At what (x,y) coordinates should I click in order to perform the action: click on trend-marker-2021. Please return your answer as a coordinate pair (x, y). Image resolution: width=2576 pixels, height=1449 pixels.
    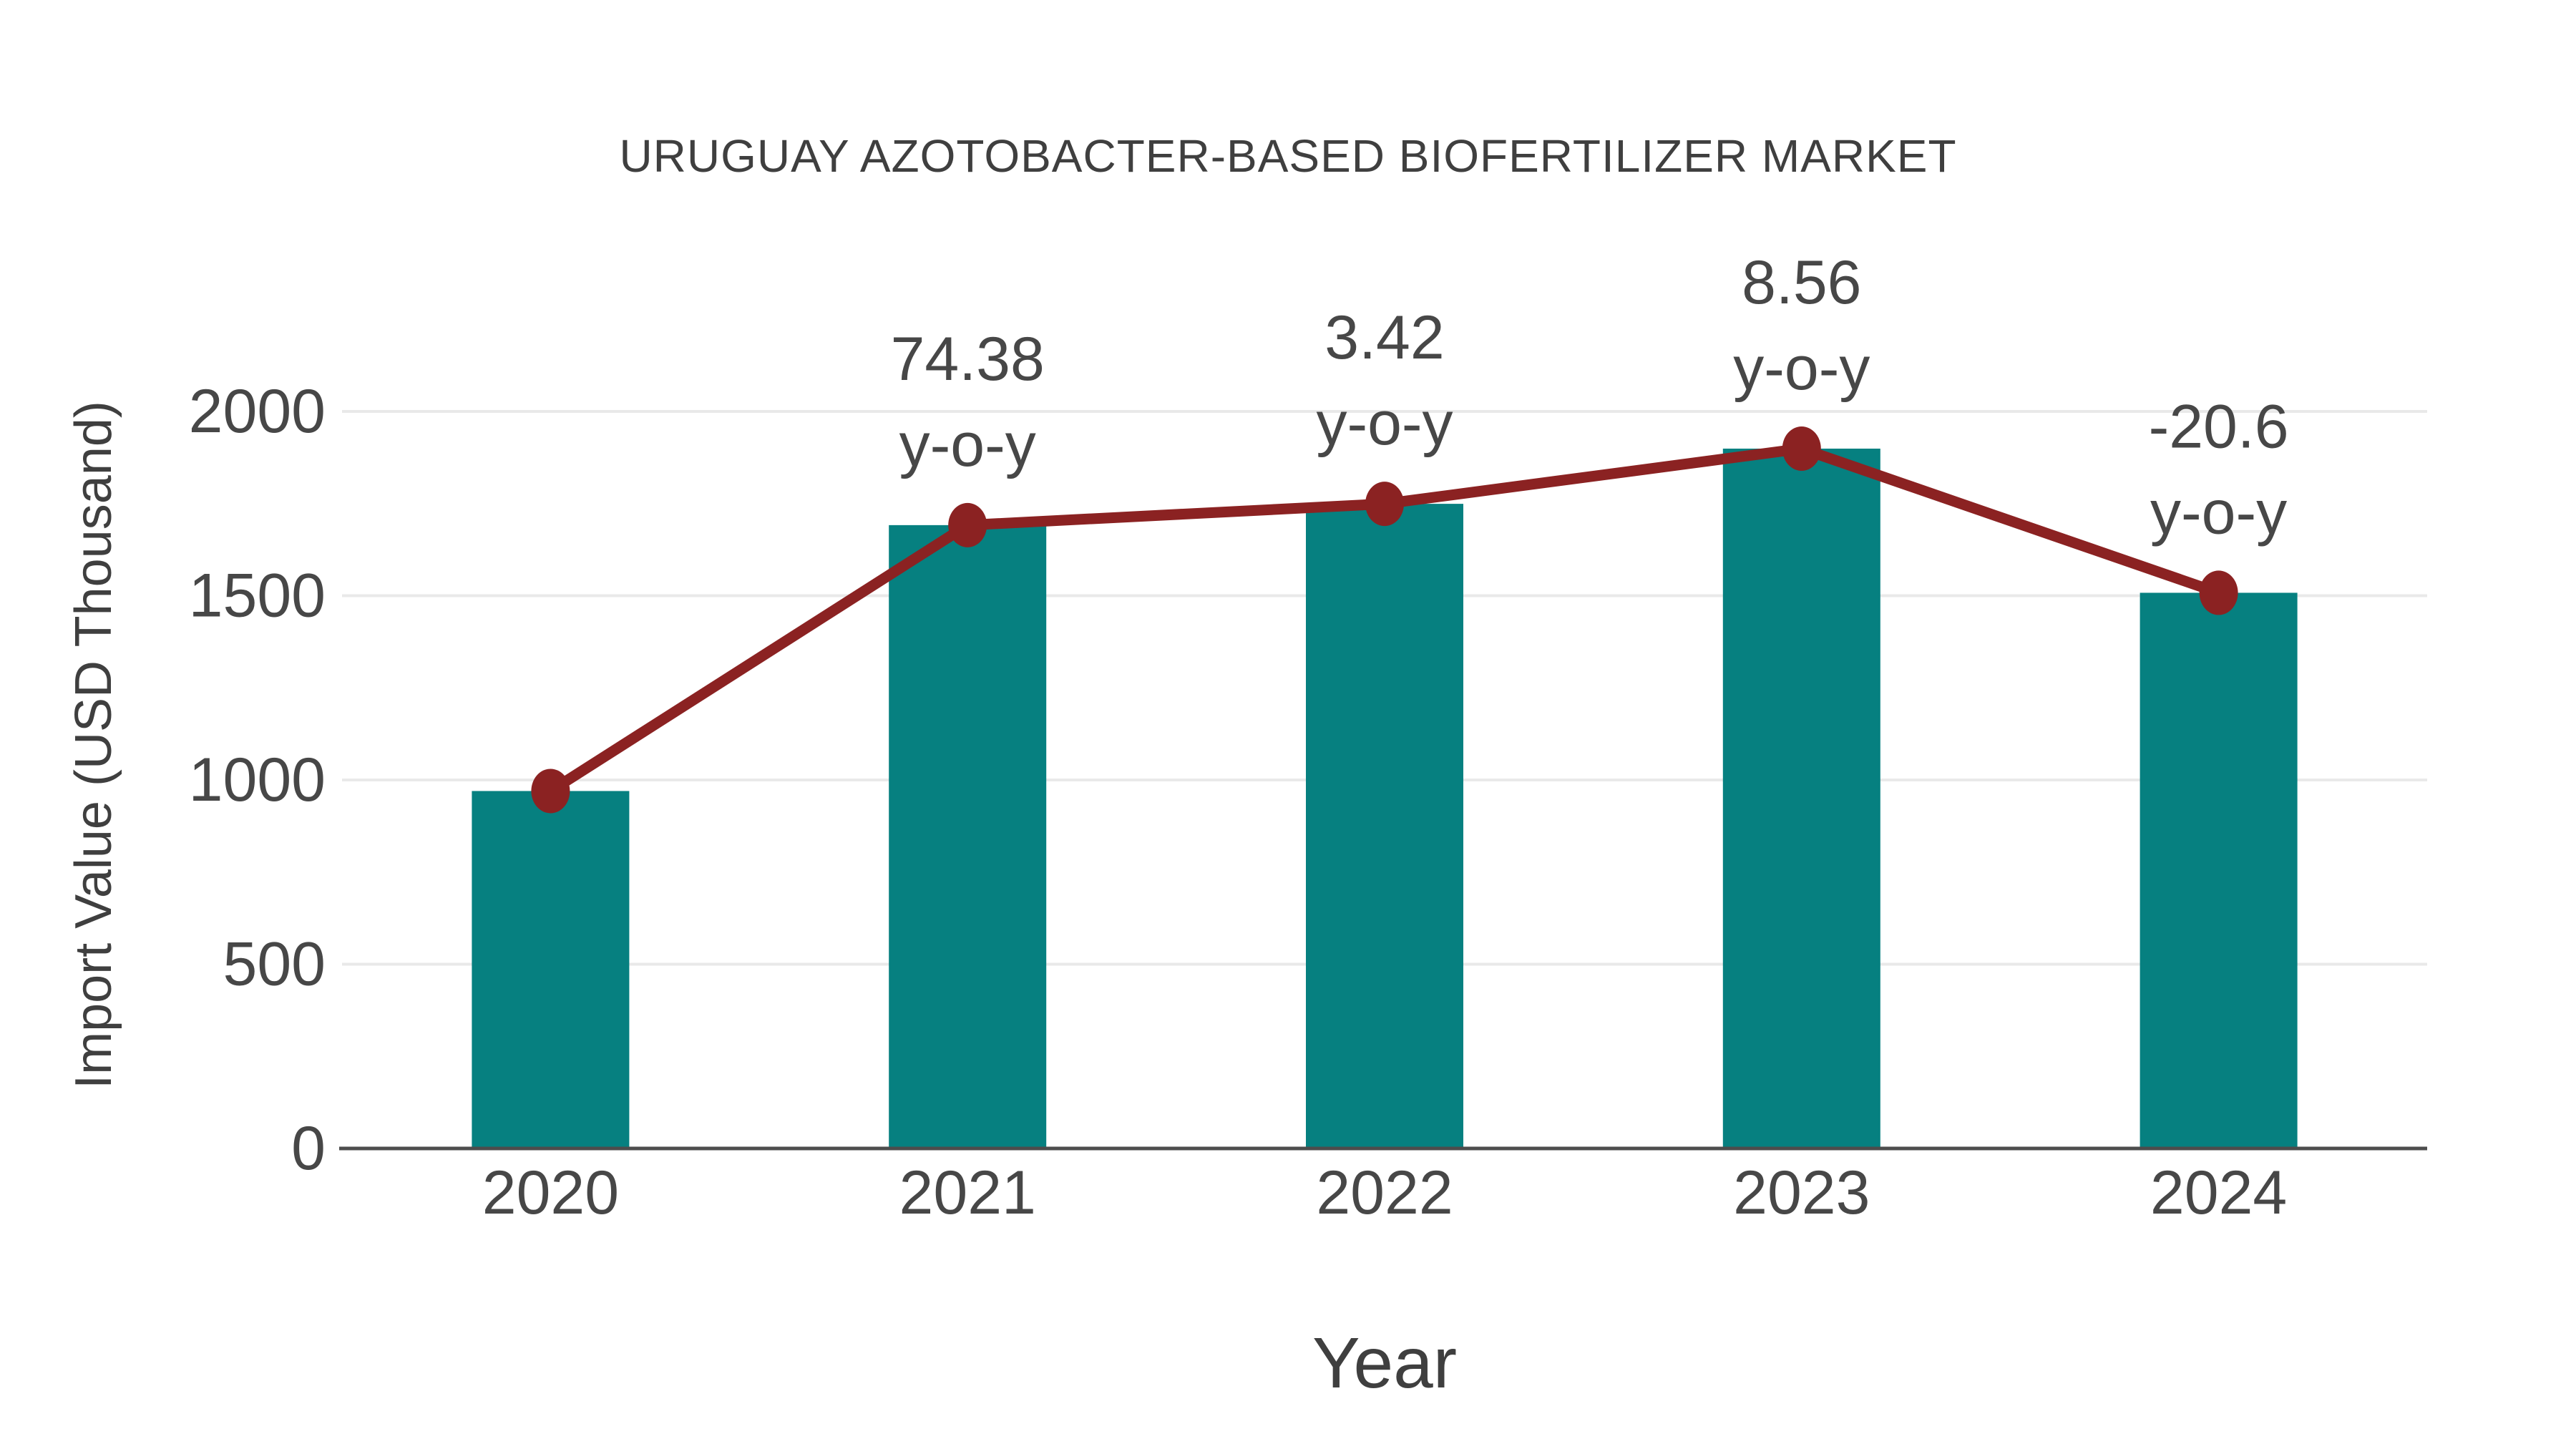
    Looking at the image, I should click on (967, 524).